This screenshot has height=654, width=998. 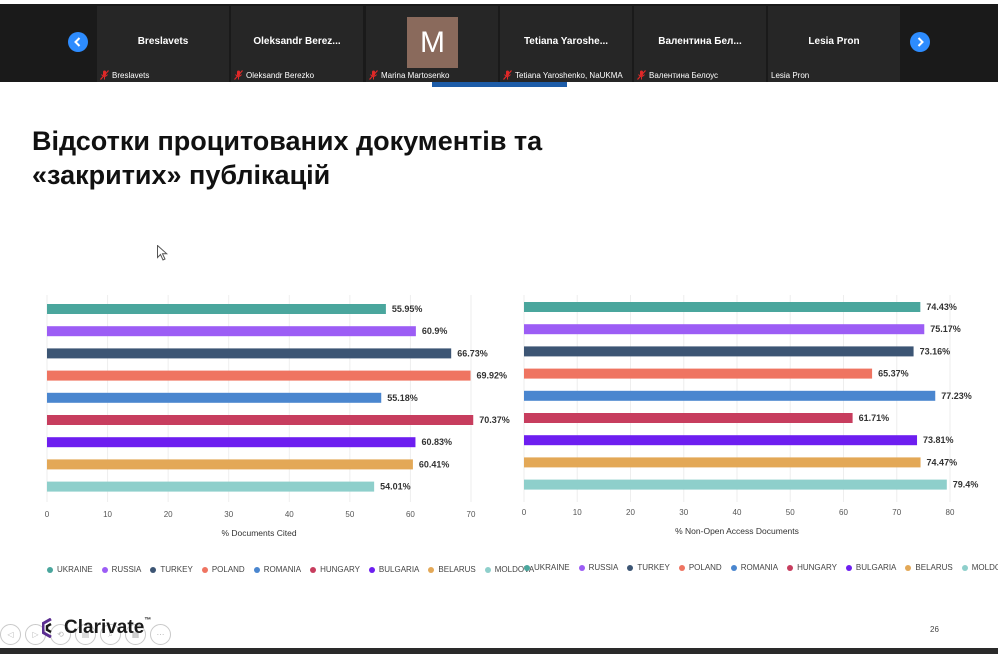 I want to click on clarivate-logo: Clarivate™, so click(x=96, y=628).